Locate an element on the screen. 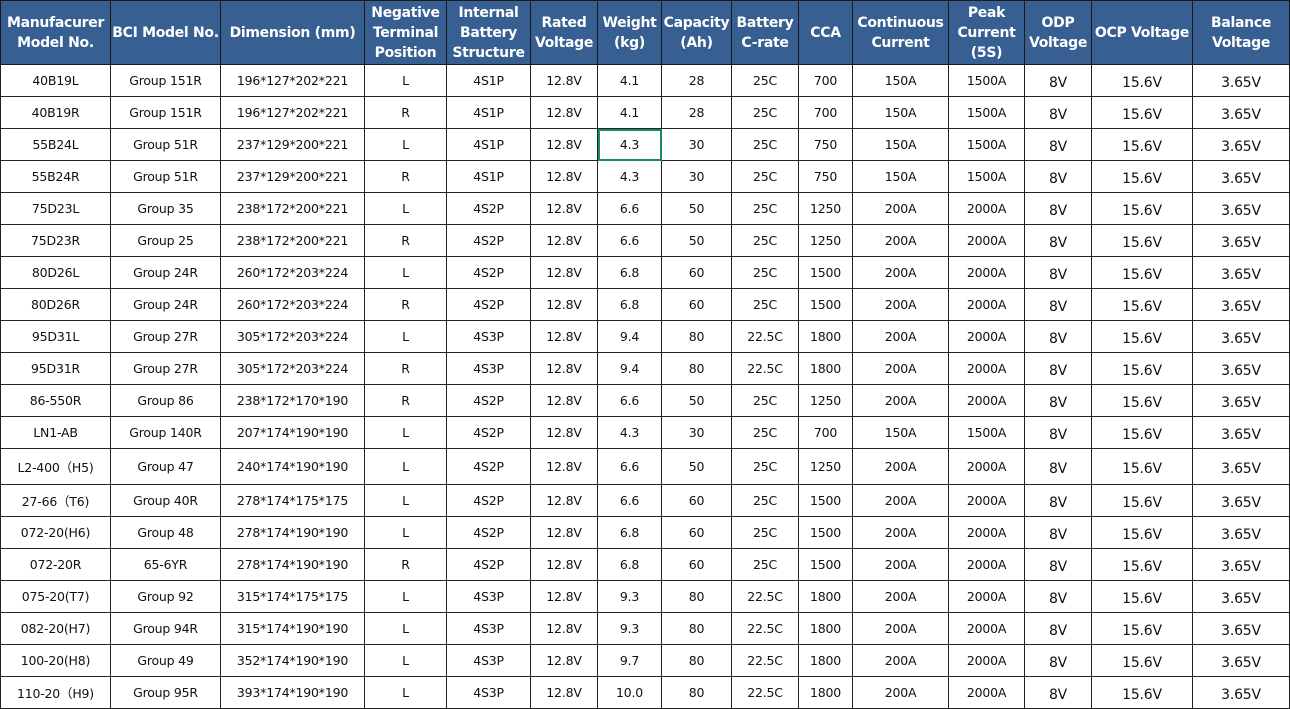  cell-bci-model: Group 151R is located at coordinates (165, 80).